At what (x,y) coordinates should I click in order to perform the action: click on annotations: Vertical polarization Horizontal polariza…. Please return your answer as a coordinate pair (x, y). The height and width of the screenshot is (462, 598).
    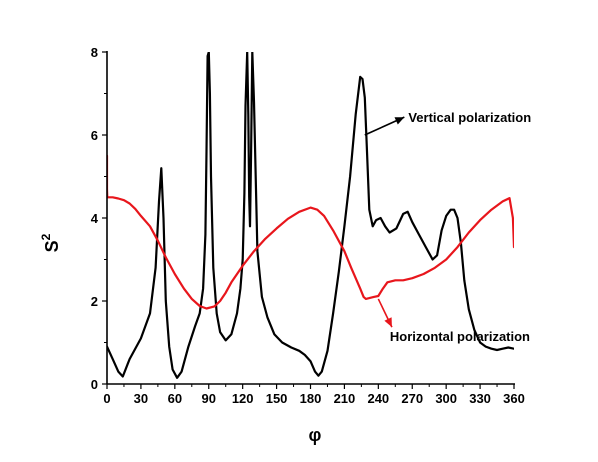
    Looking at the image, I should click on (447, 227).